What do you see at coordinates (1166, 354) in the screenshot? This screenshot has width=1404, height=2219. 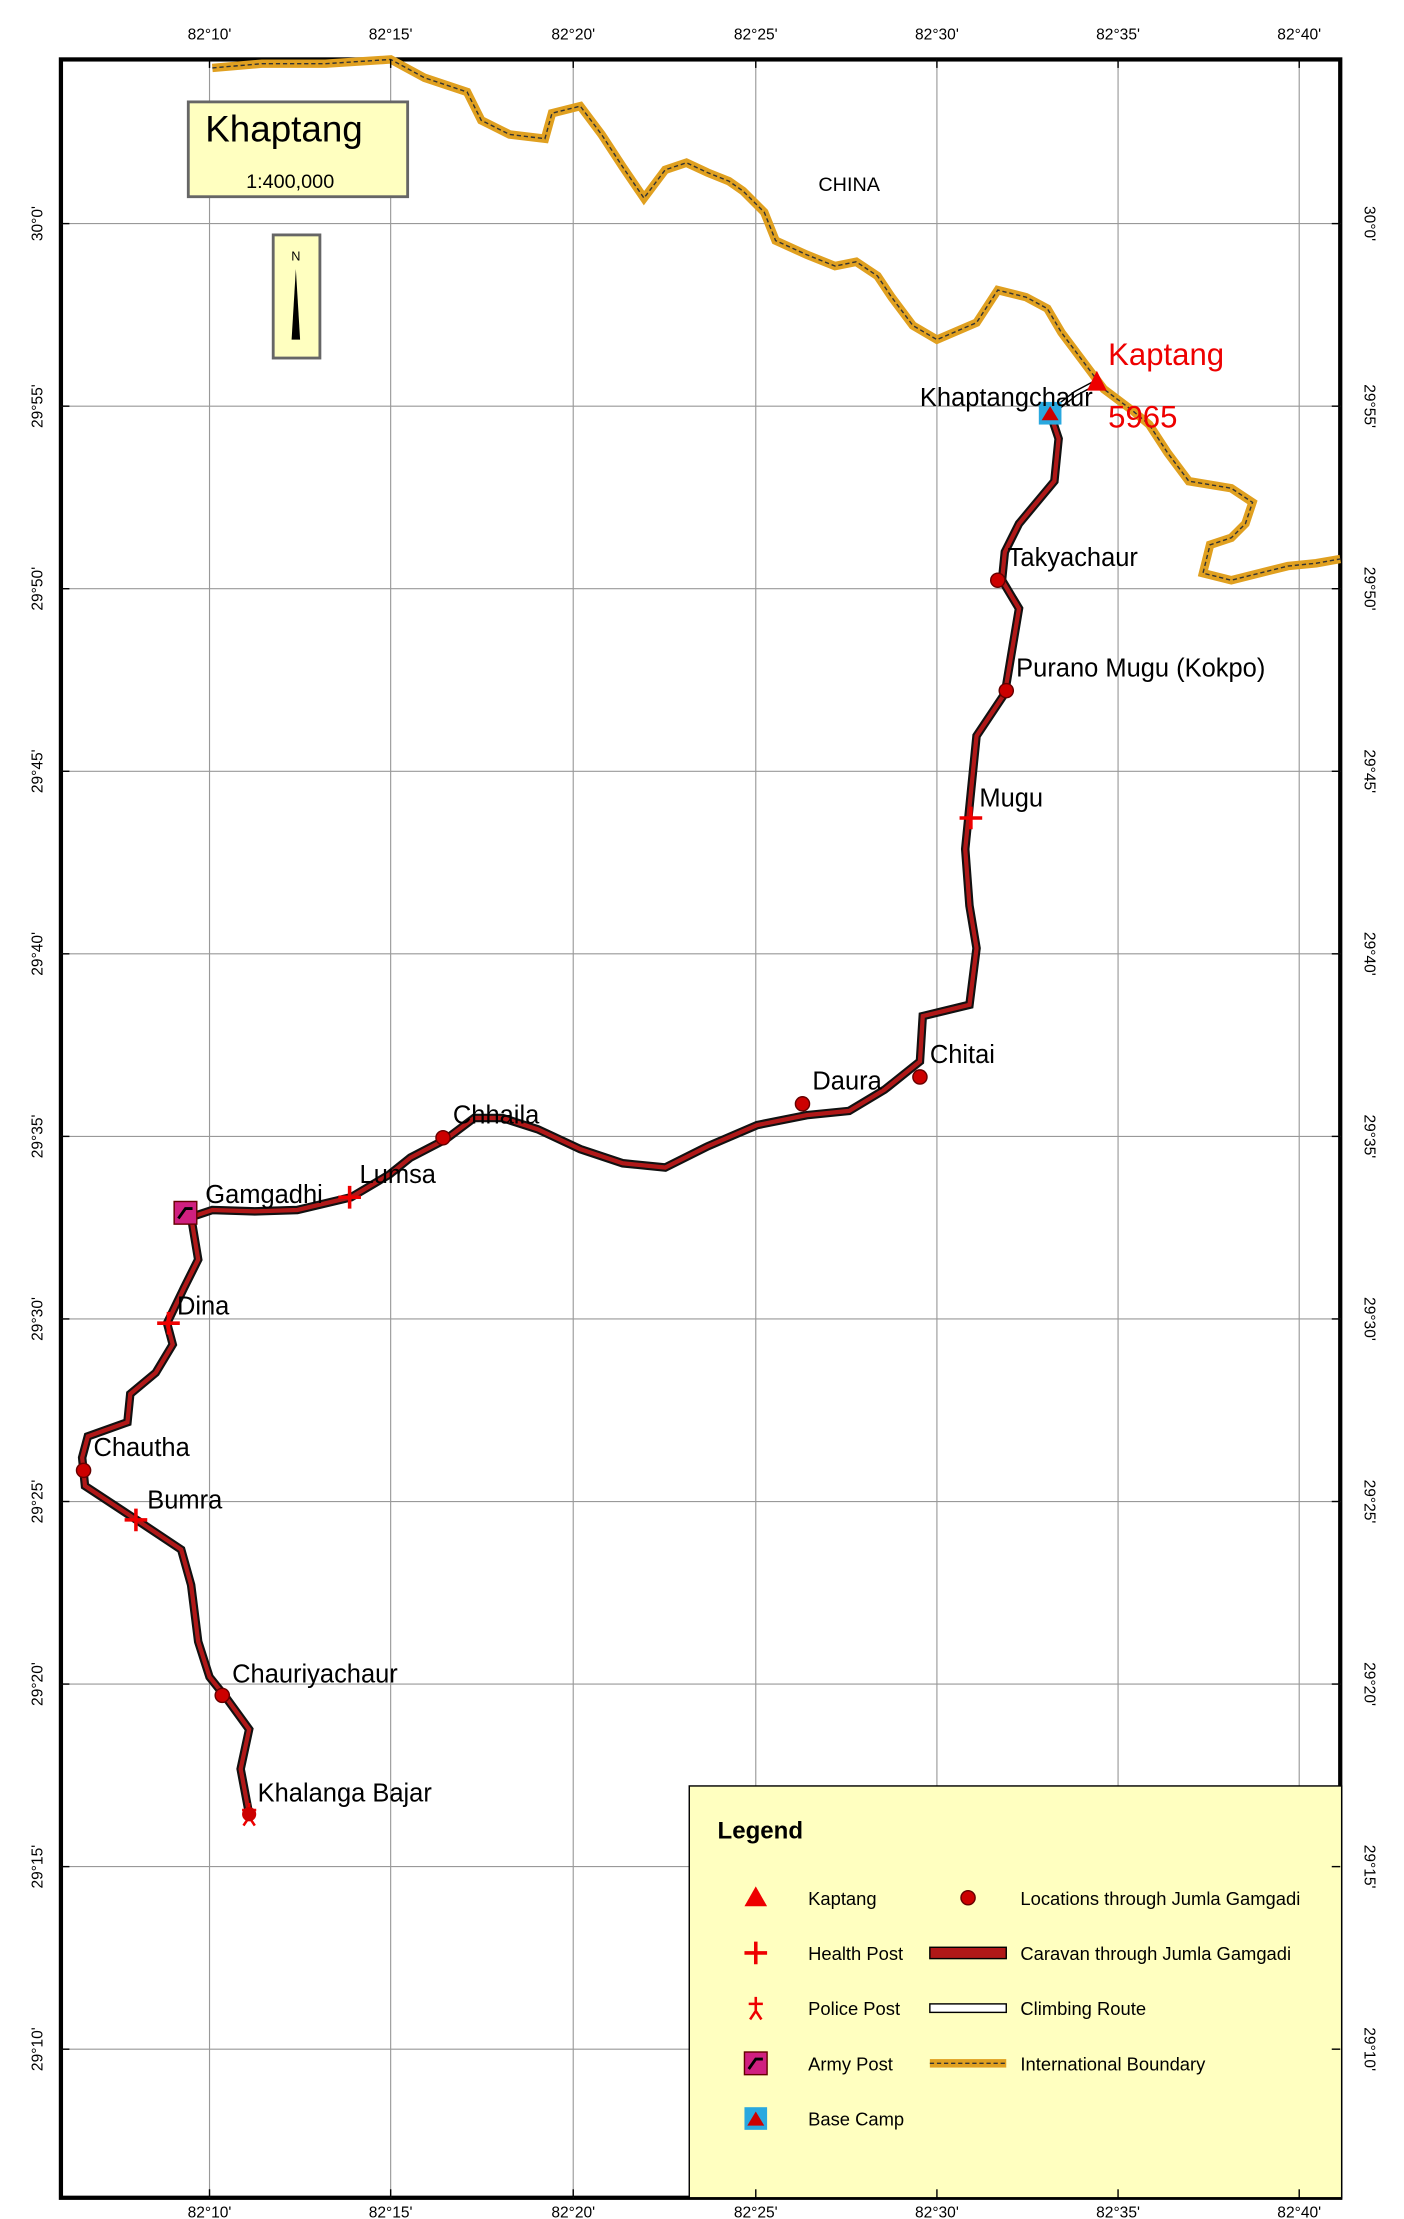 I see `peak-name: Kaptang` at bounding box center [1166, 354].